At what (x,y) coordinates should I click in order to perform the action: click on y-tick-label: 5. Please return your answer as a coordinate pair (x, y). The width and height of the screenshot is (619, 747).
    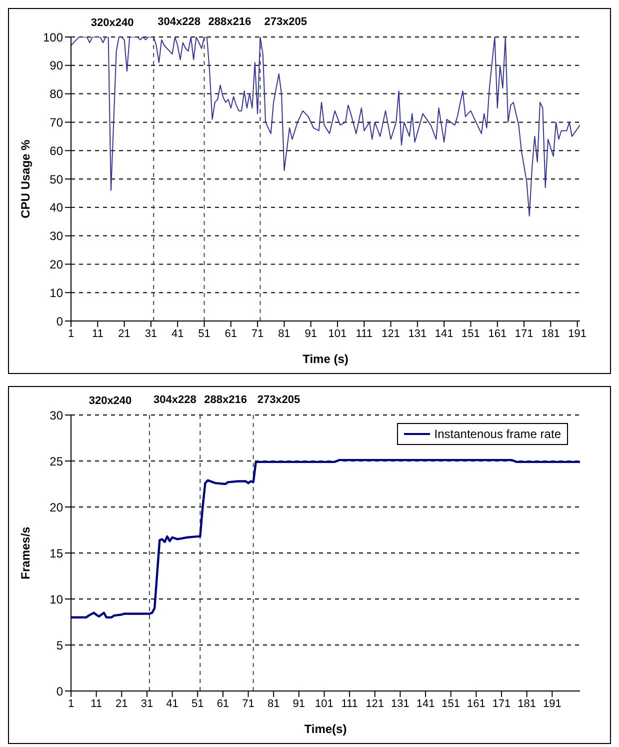
    Looking at the image, I should click on (60, 645).